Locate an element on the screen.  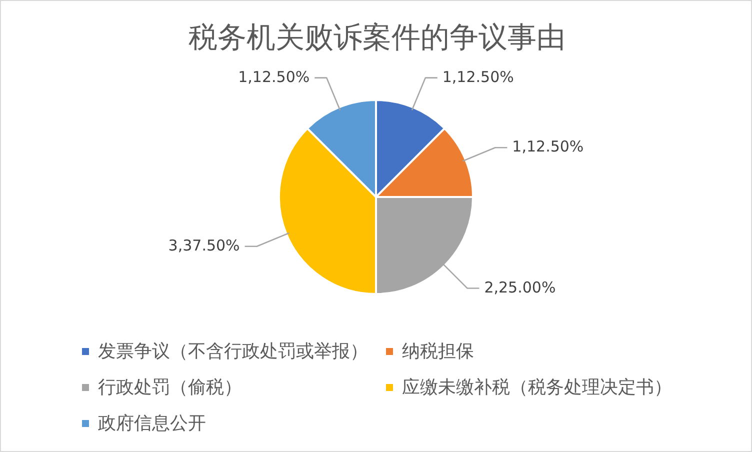
legend-label: 发票争议（不含行政处罚或举报） is located at coordinates (233, 351).